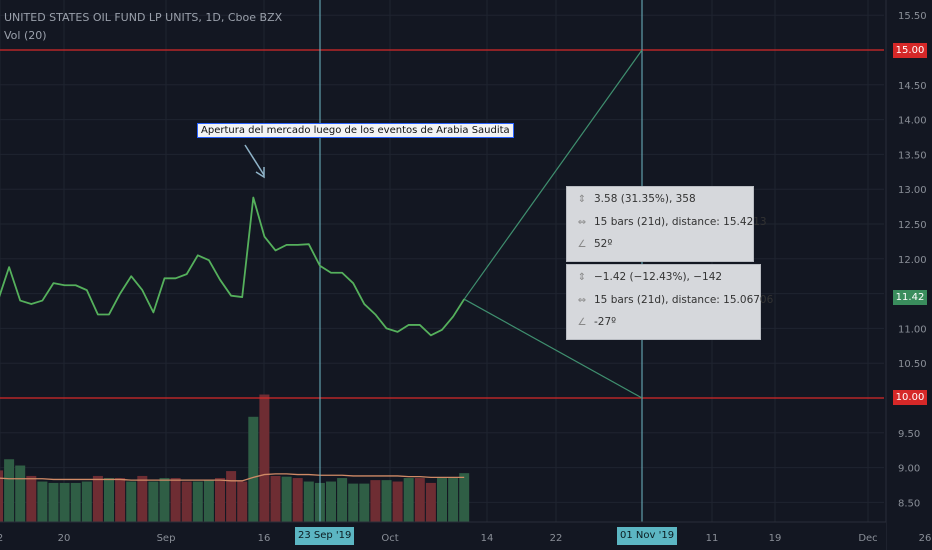 The width and height of the screenshot is (932, 550). Describe the element at coordinates (867, 538) in the screenshot. I see `x-tick-label: Dec` at that location.